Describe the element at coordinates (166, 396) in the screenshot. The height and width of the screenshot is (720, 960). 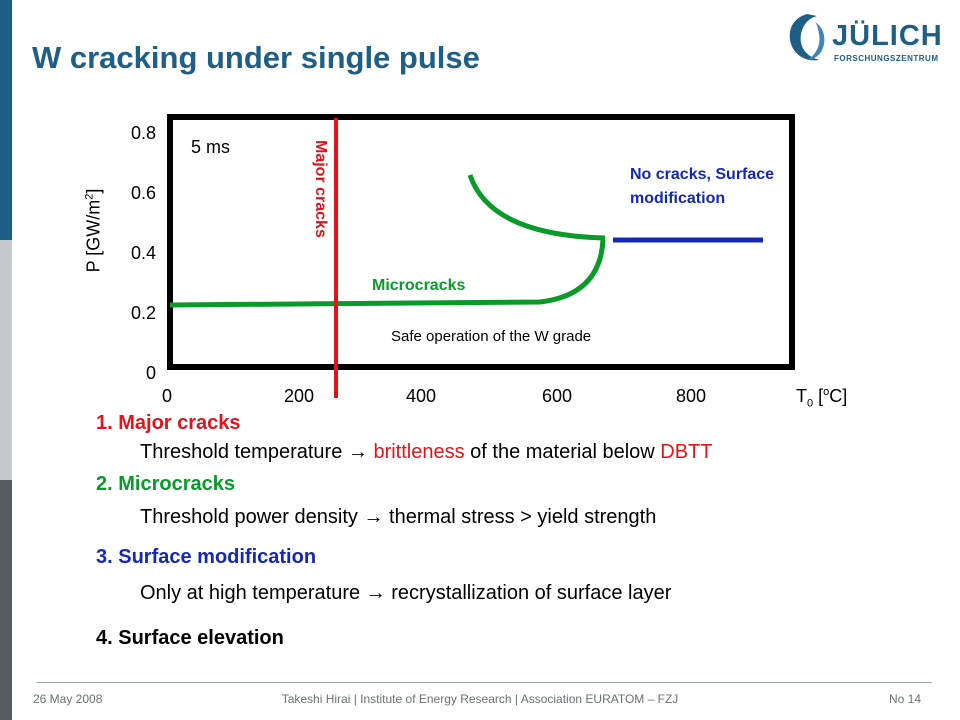
I see `x-tick-label: 0` at that location.